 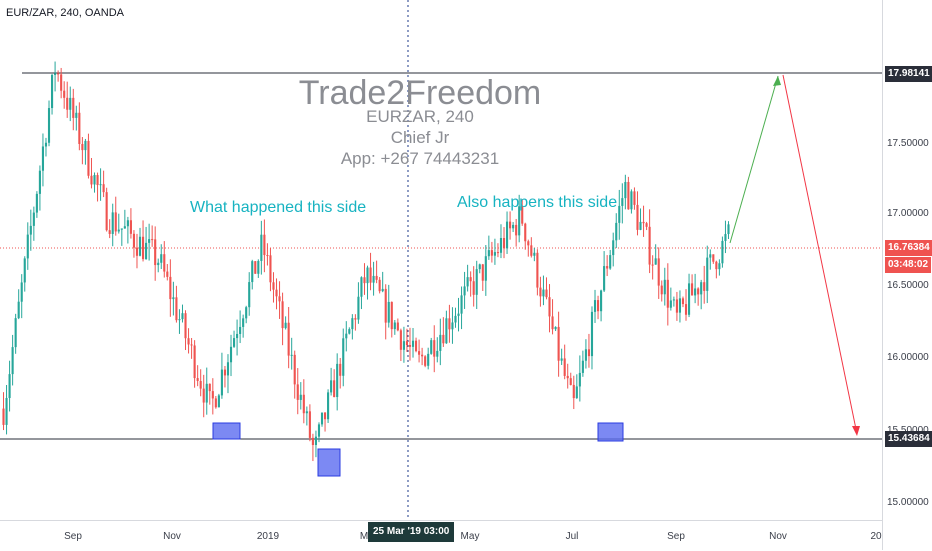 What do you see at coordinates (908, 74) in the screenshot?
I see `resistance-price-tag: 17.98141` at bounding box center [908, 74].